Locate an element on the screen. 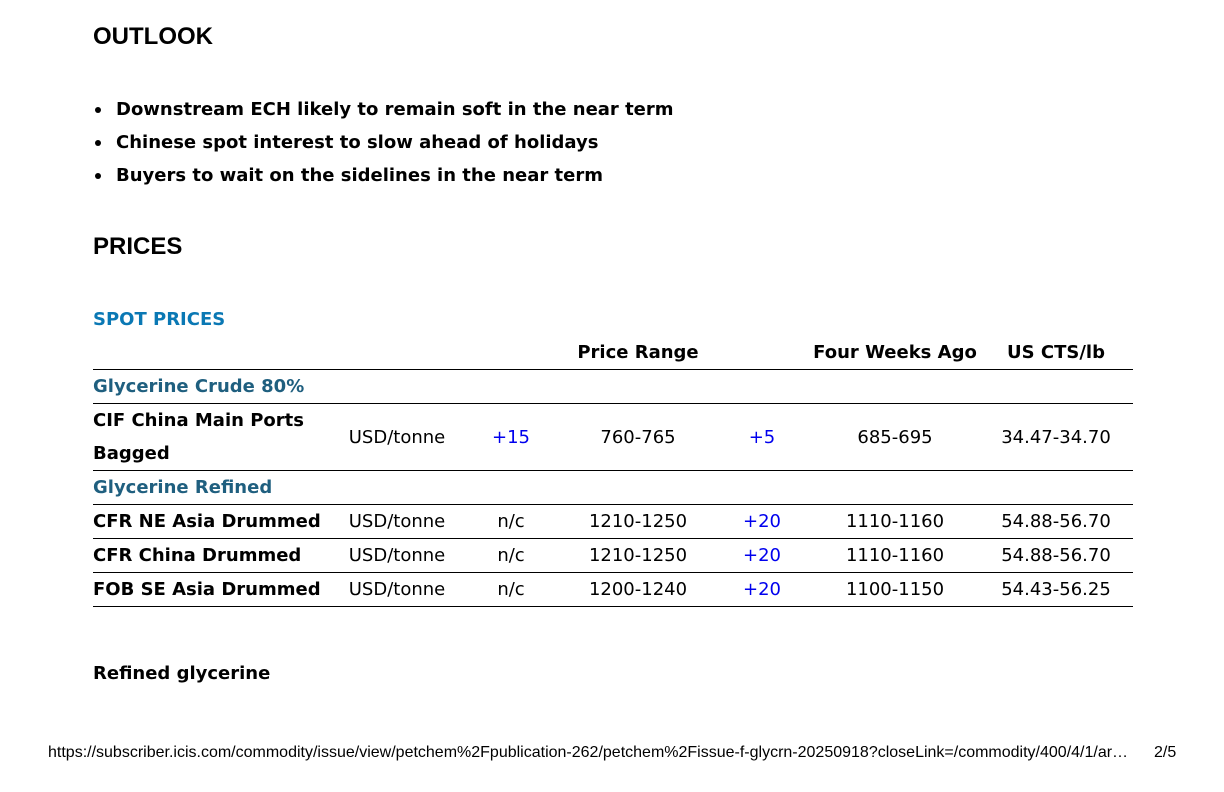  table-group-row: Glycerine Refined is located at coordinates (613, 487).